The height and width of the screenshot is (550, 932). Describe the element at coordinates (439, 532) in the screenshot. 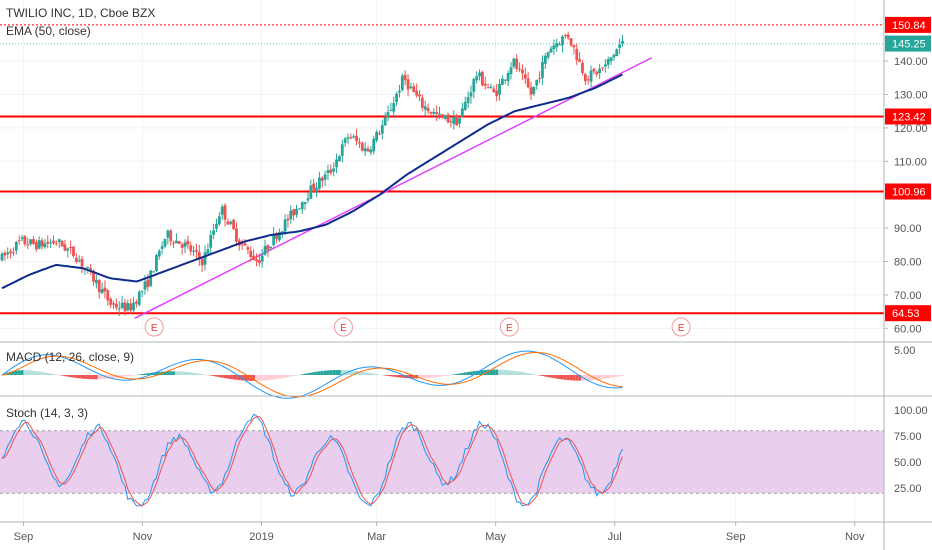

I see `time-axis: Sep Nov 2019 Mar May Jul Sep Nov` at that location.